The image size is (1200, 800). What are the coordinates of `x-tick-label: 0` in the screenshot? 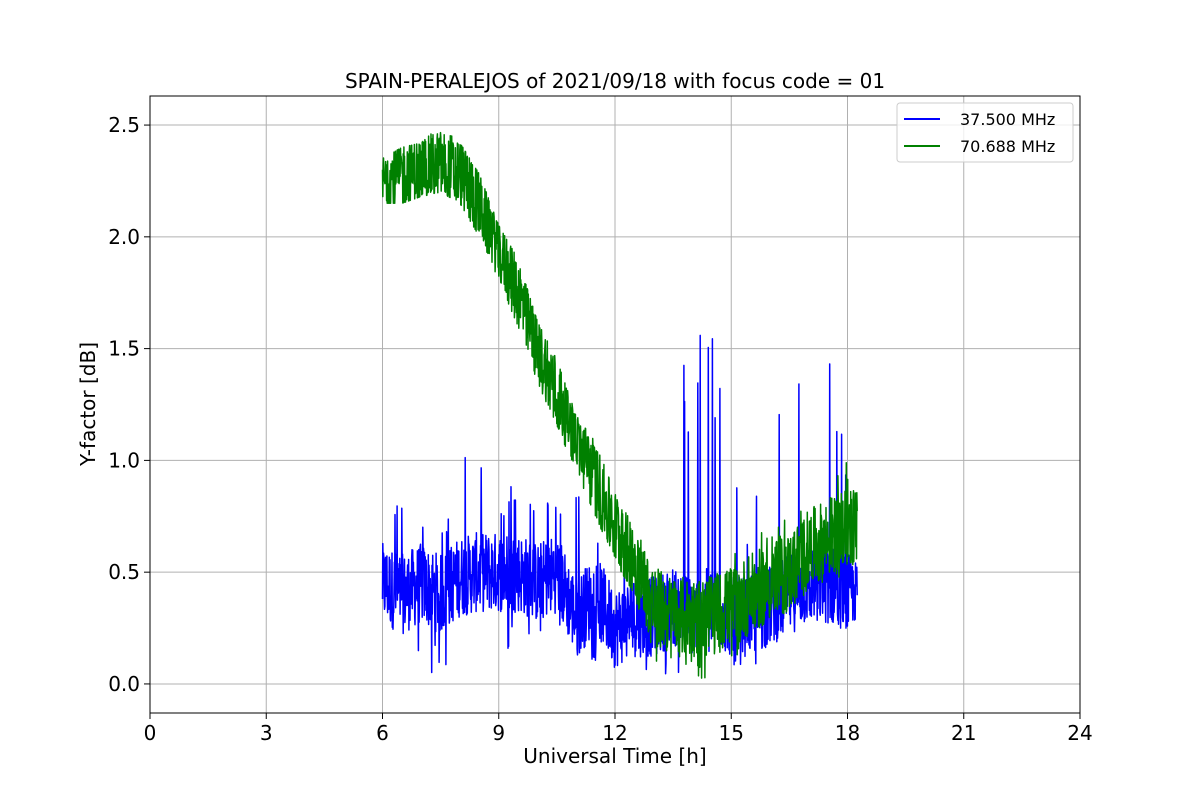 It's located at (150, 733).